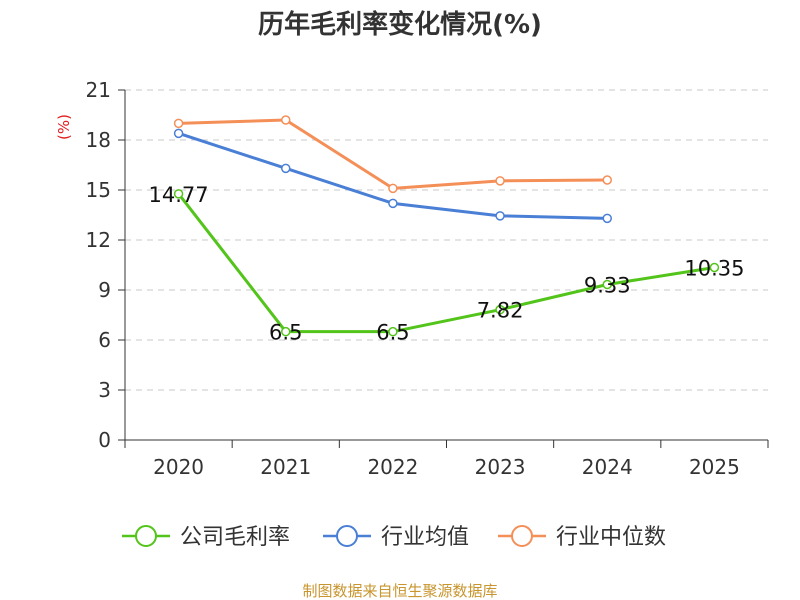 This screenshot has width=800, height=600. I want to click on data-label-2023: 7.82, so click(500, 311).